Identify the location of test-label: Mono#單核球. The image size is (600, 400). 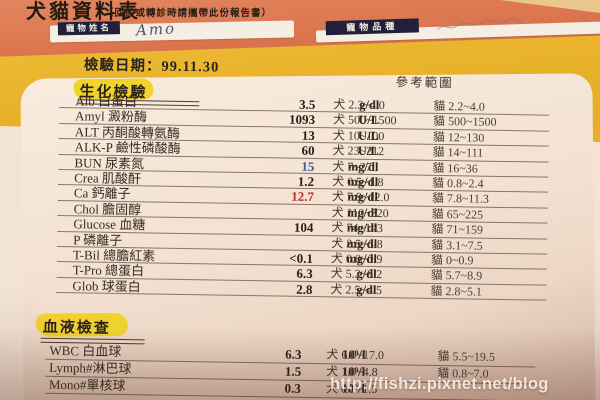
(87, 385).